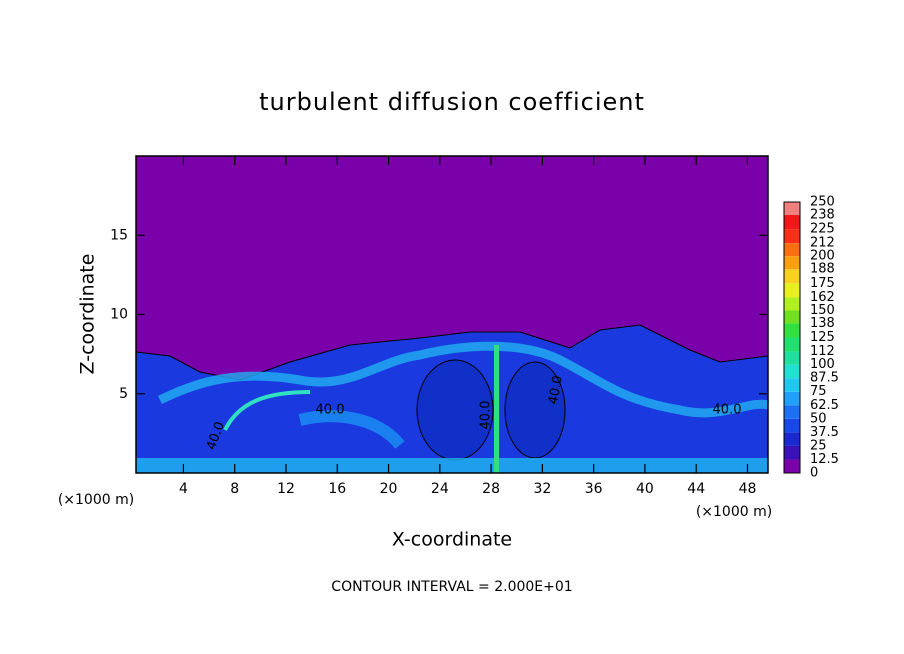 The width and height of the screenshot is (904, 654). Describe the element at coordinates (119, 235) in the screenshot. I see `y-tick-label: 15` at that location.